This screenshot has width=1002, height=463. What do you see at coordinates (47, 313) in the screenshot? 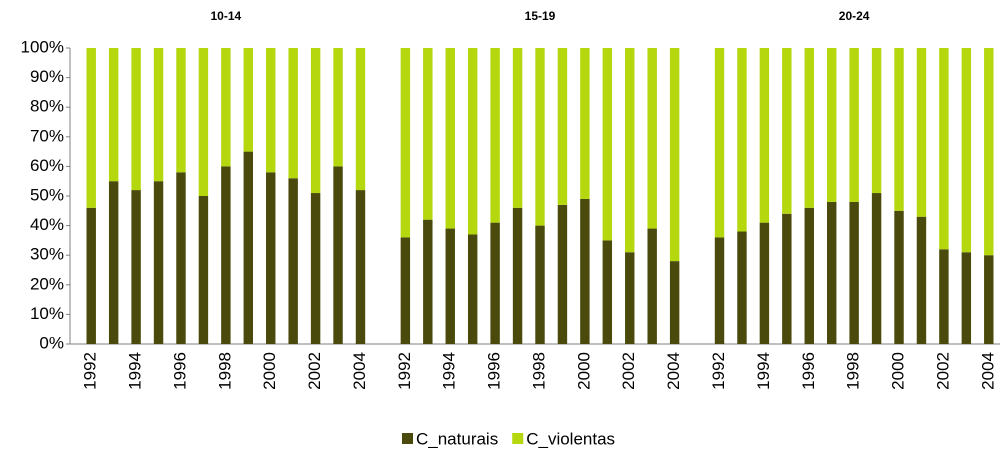
I see `y-tick-label: 10%` at bounding box center [47, 313].